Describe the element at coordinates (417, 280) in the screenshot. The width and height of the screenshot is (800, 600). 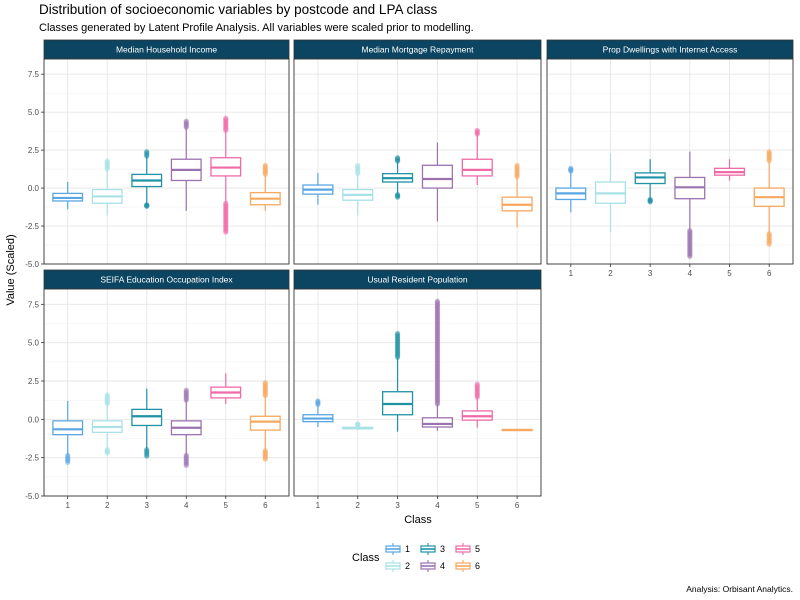
I see `facet-strip-label: Usual Resident Population` at that location.